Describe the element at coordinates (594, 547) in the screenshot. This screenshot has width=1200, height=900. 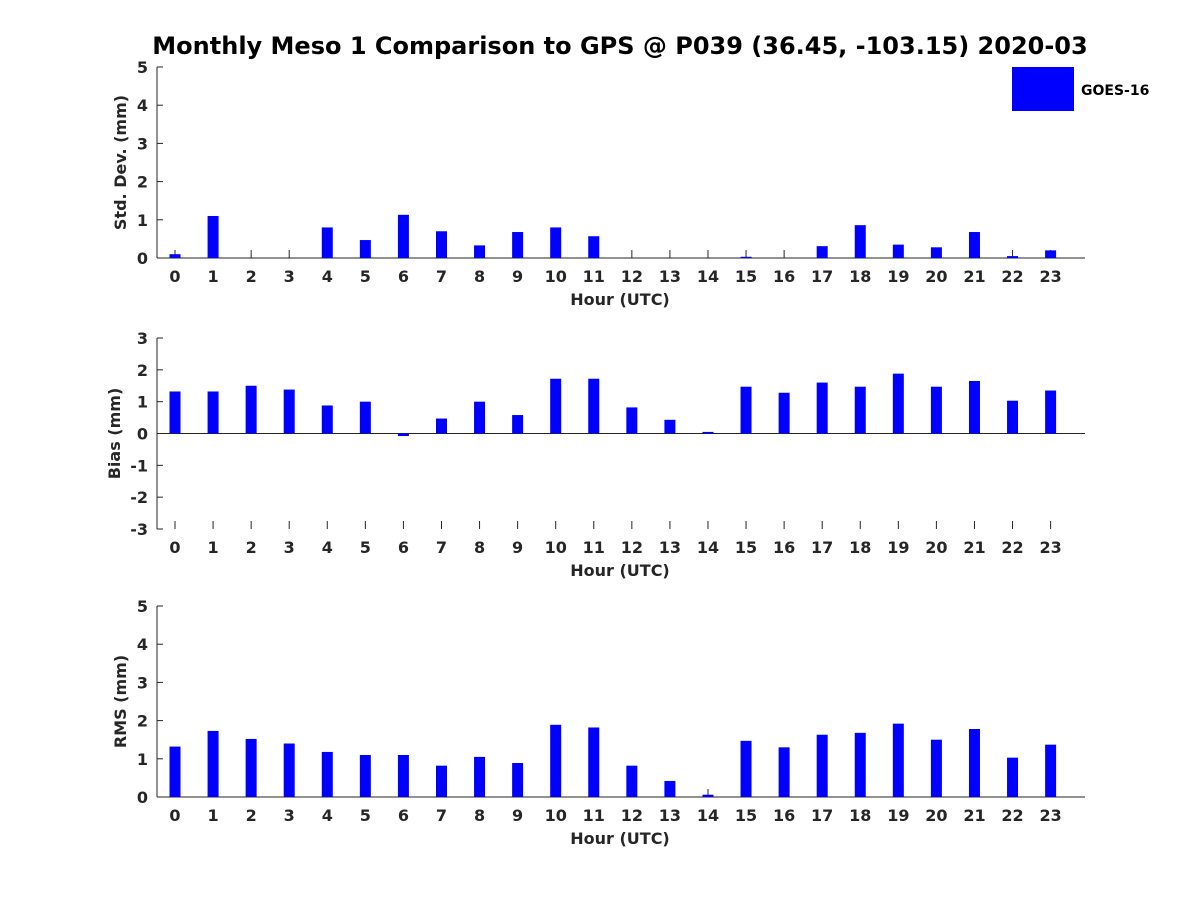
I see `bias-x-tick-label: 11` at that location.